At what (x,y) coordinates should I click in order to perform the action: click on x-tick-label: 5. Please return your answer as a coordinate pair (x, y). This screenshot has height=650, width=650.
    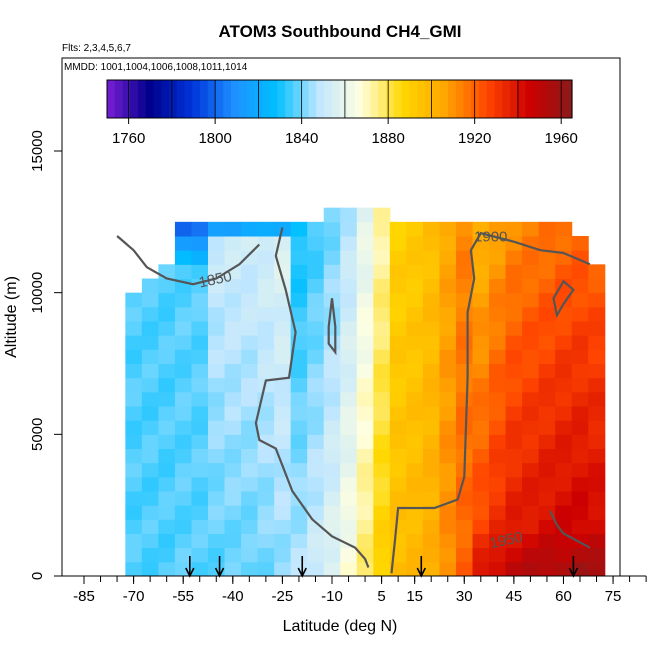
    Looking at the image, I should click on (381, 596).